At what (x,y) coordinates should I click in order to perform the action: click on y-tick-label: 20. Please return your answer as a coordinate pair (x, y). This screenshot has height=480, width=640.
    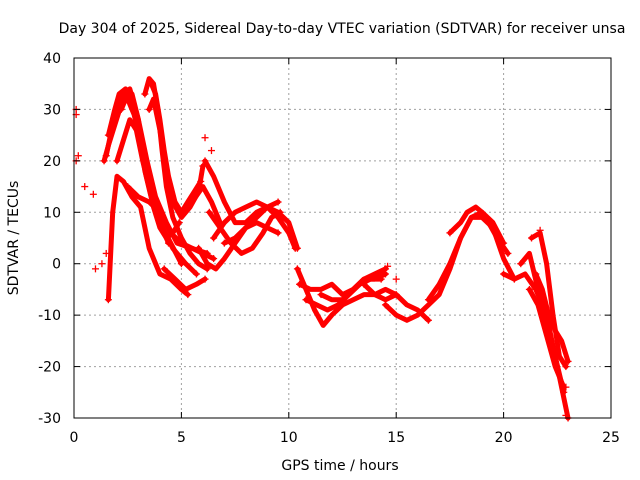
    Looking at the image, I should click on (52, 162).